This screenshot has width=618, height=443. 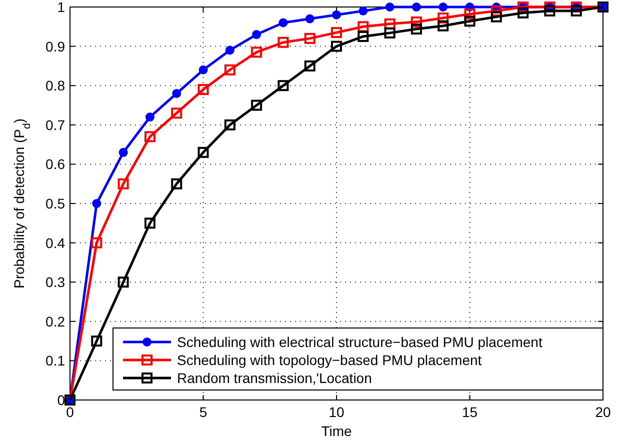 I want to click on y-tick-label: 0.5, so click(x=56, y=204).